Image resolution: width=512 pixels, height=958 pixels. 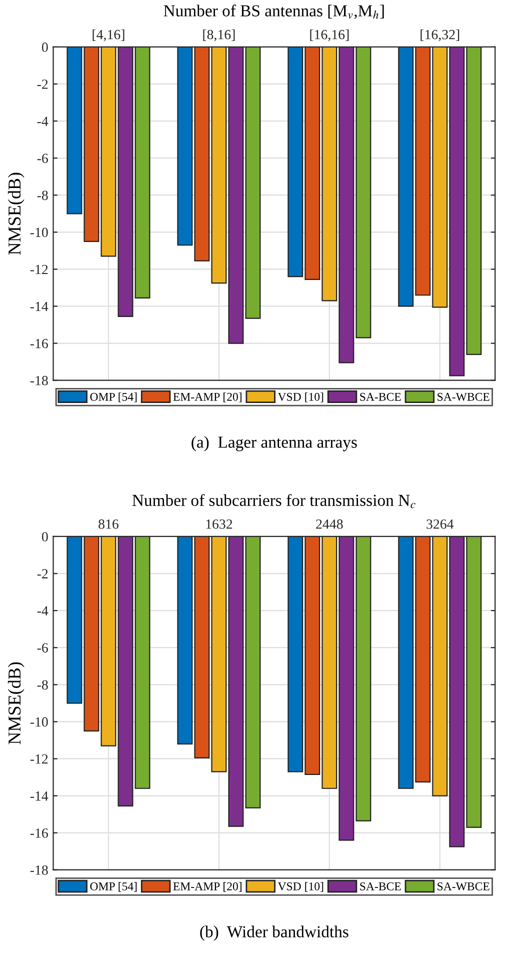 I want to click on x-tick-label: [16,16], so click(x=329, y=35).